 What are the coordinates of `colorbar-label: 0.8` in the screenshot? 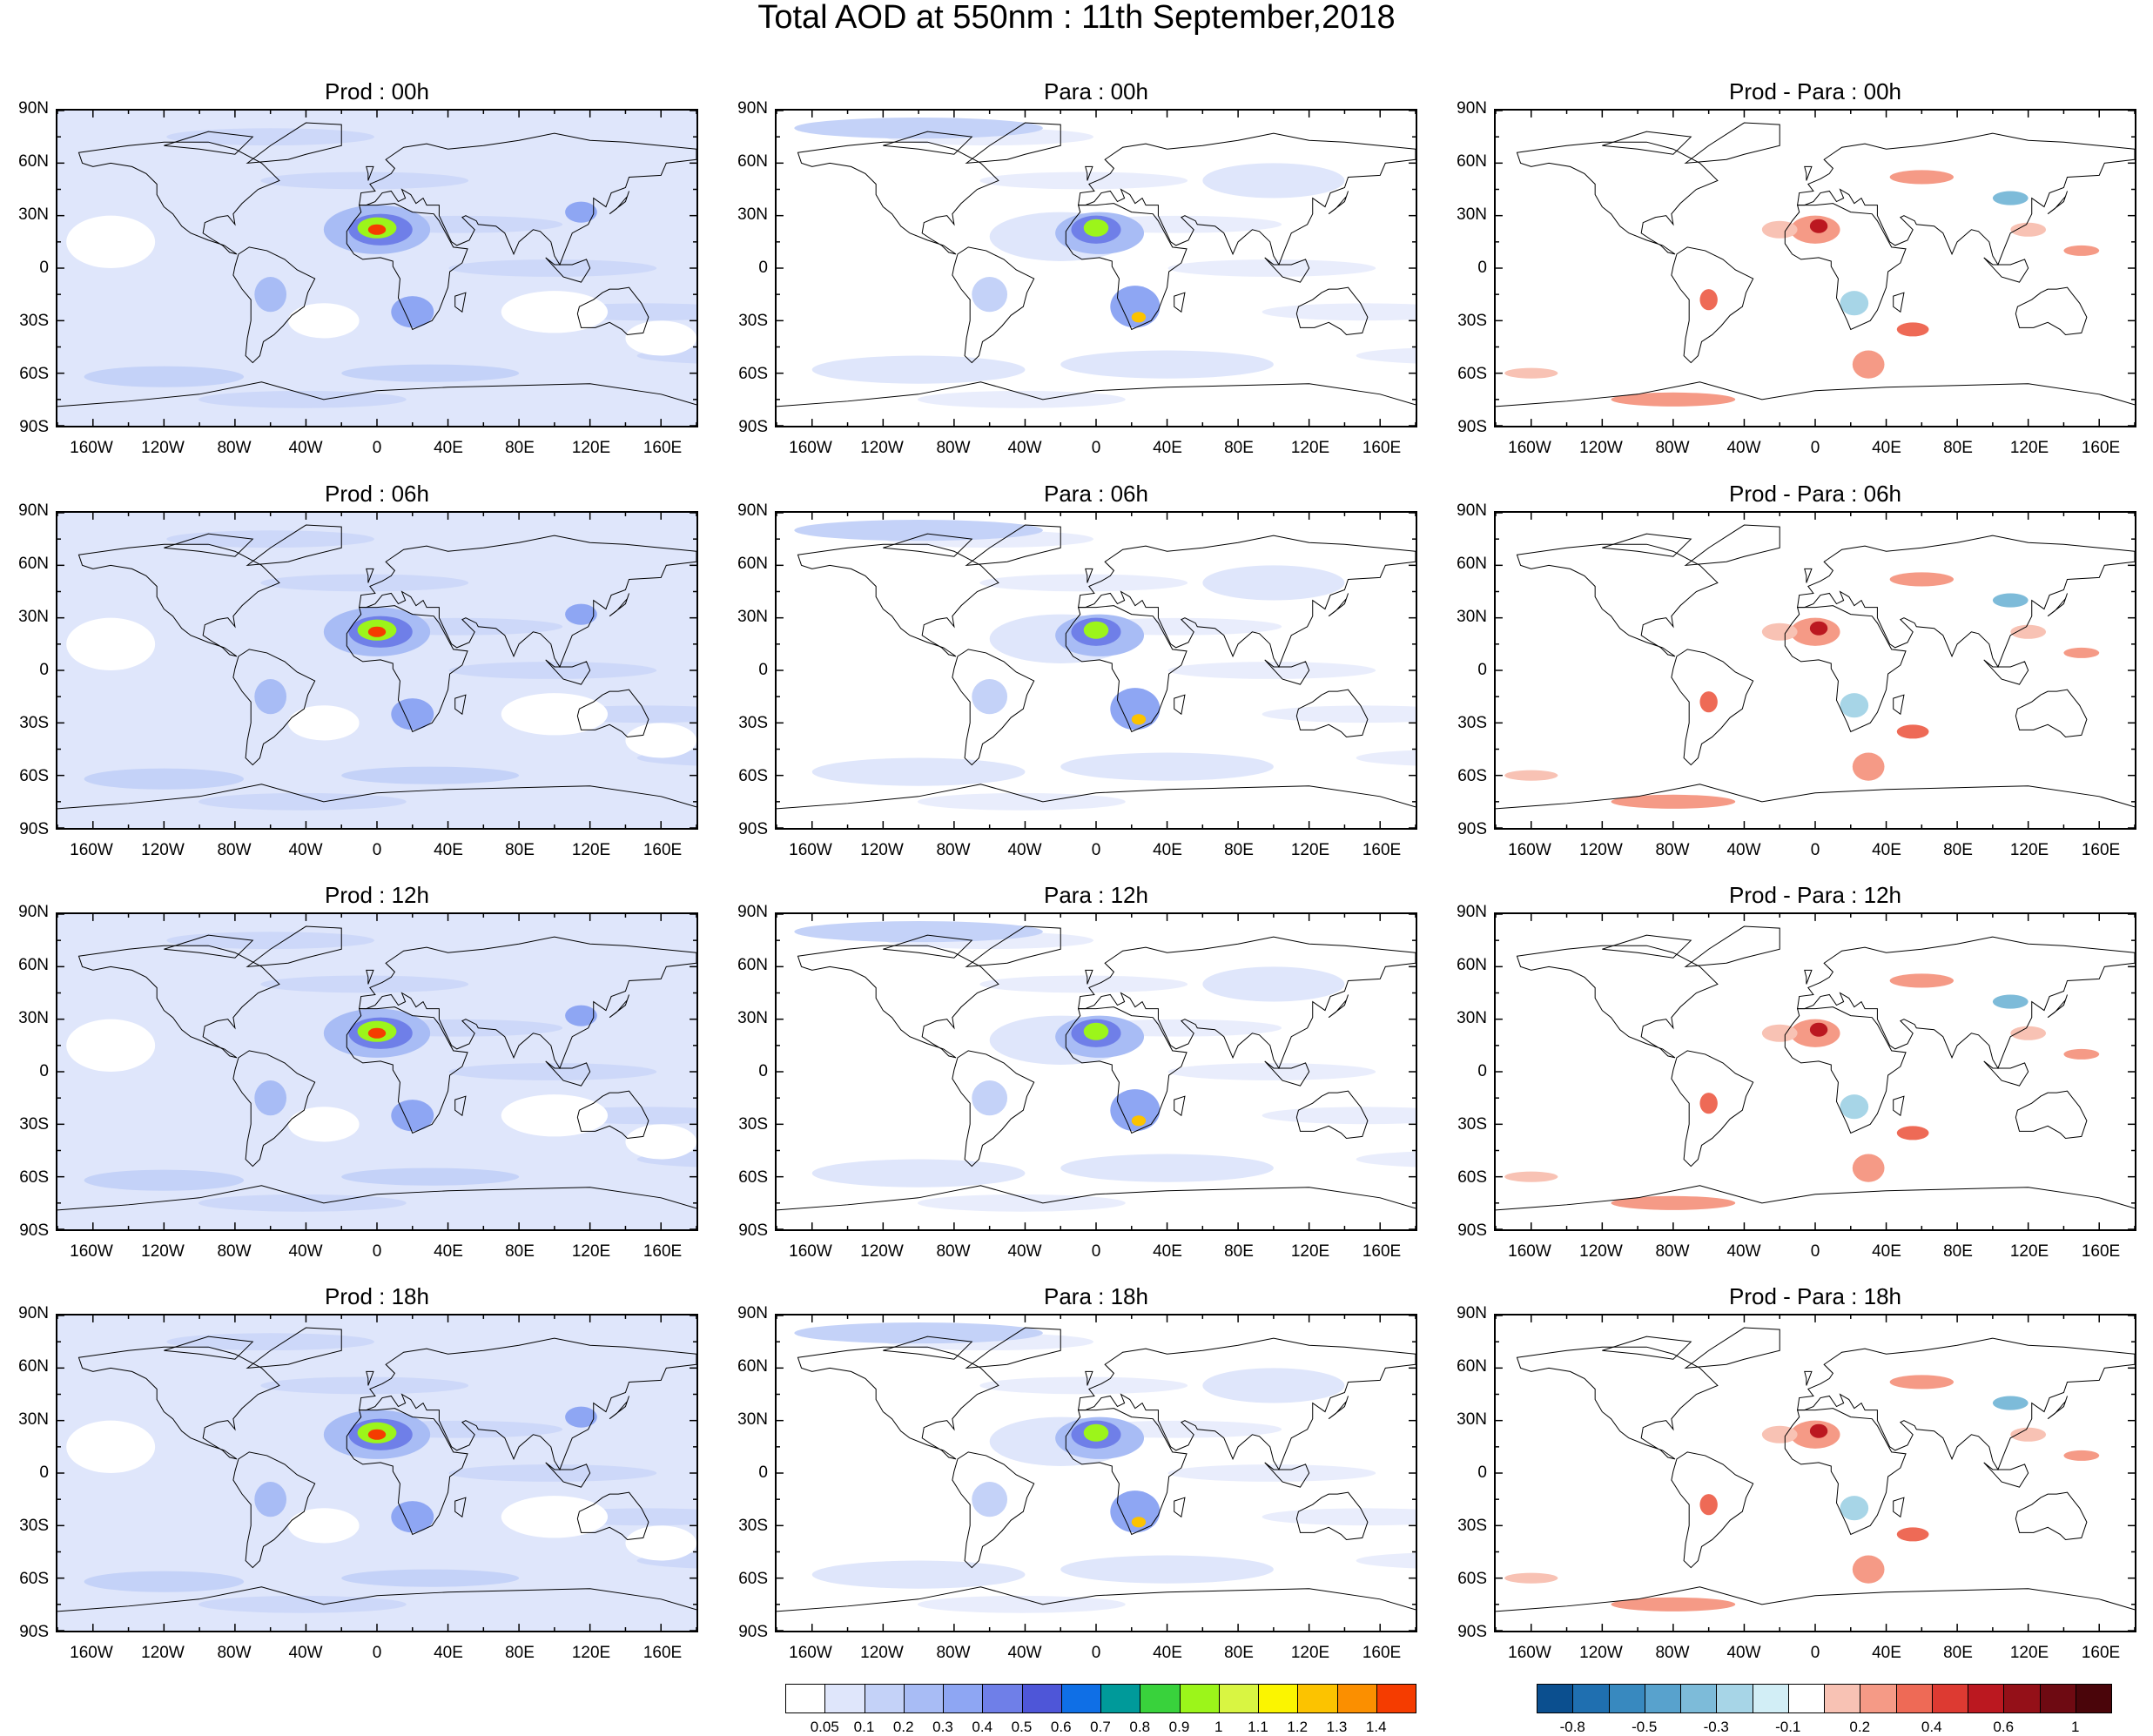 It's located at (1140, 1727).